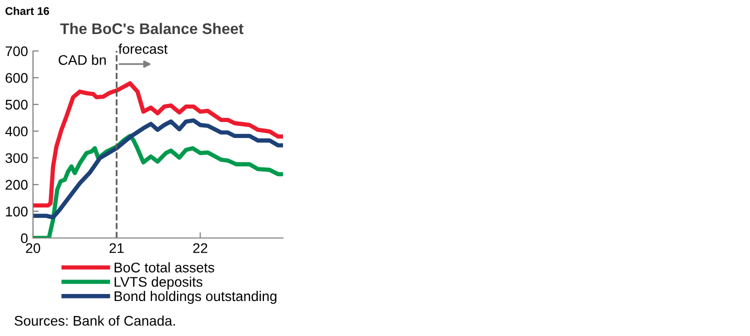 Image resolution: width=750 pixels, height=336 pixels. What do you see at coordinates (94, 321) in the screenshot?
I see `source-note: Sources: Bank of Canada.` at bounding box center [94, 321].